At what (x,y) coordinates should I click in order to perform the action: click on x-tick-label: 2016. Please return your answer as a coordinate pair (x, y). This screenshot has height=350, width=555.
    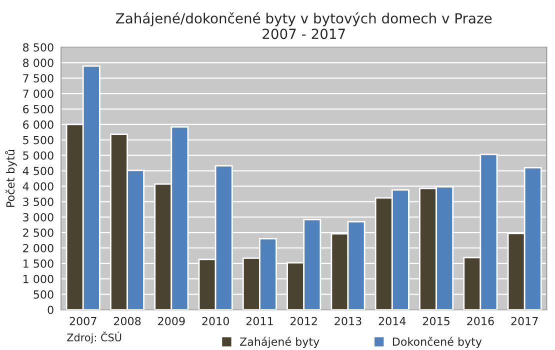
    Looking at the image, I should click on (480, 321).